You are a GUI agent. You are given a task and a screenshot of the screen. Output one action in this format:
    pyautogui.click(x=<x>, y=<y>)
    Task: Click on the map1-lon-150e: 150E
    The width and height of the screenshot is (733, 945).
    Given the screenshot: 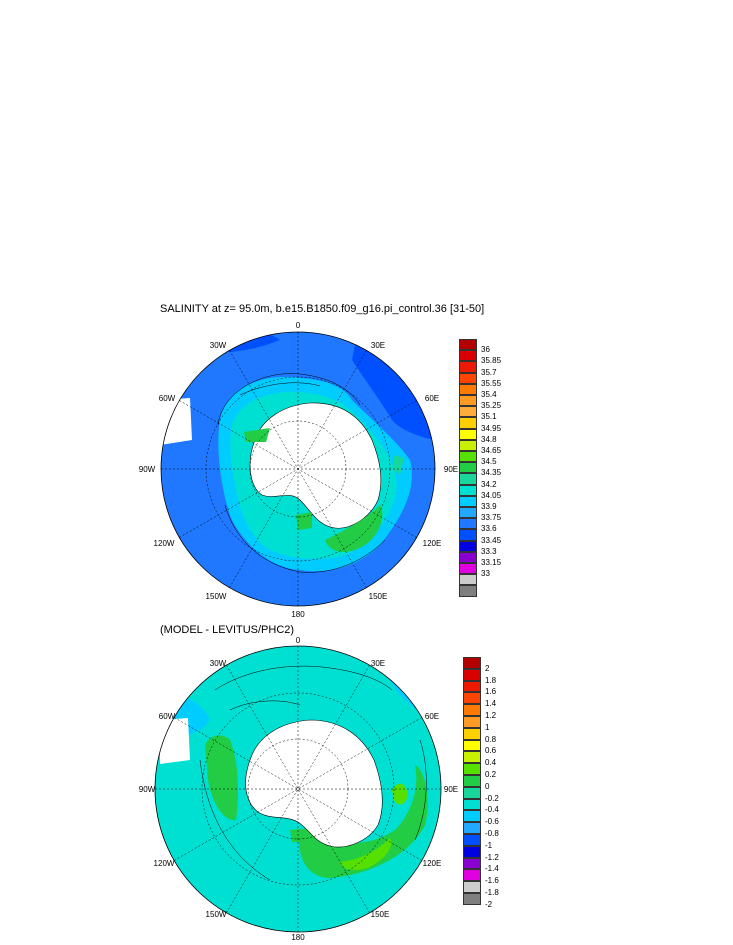 What is the action you would take?
    pyautogui.click(x=378, y=596)
    